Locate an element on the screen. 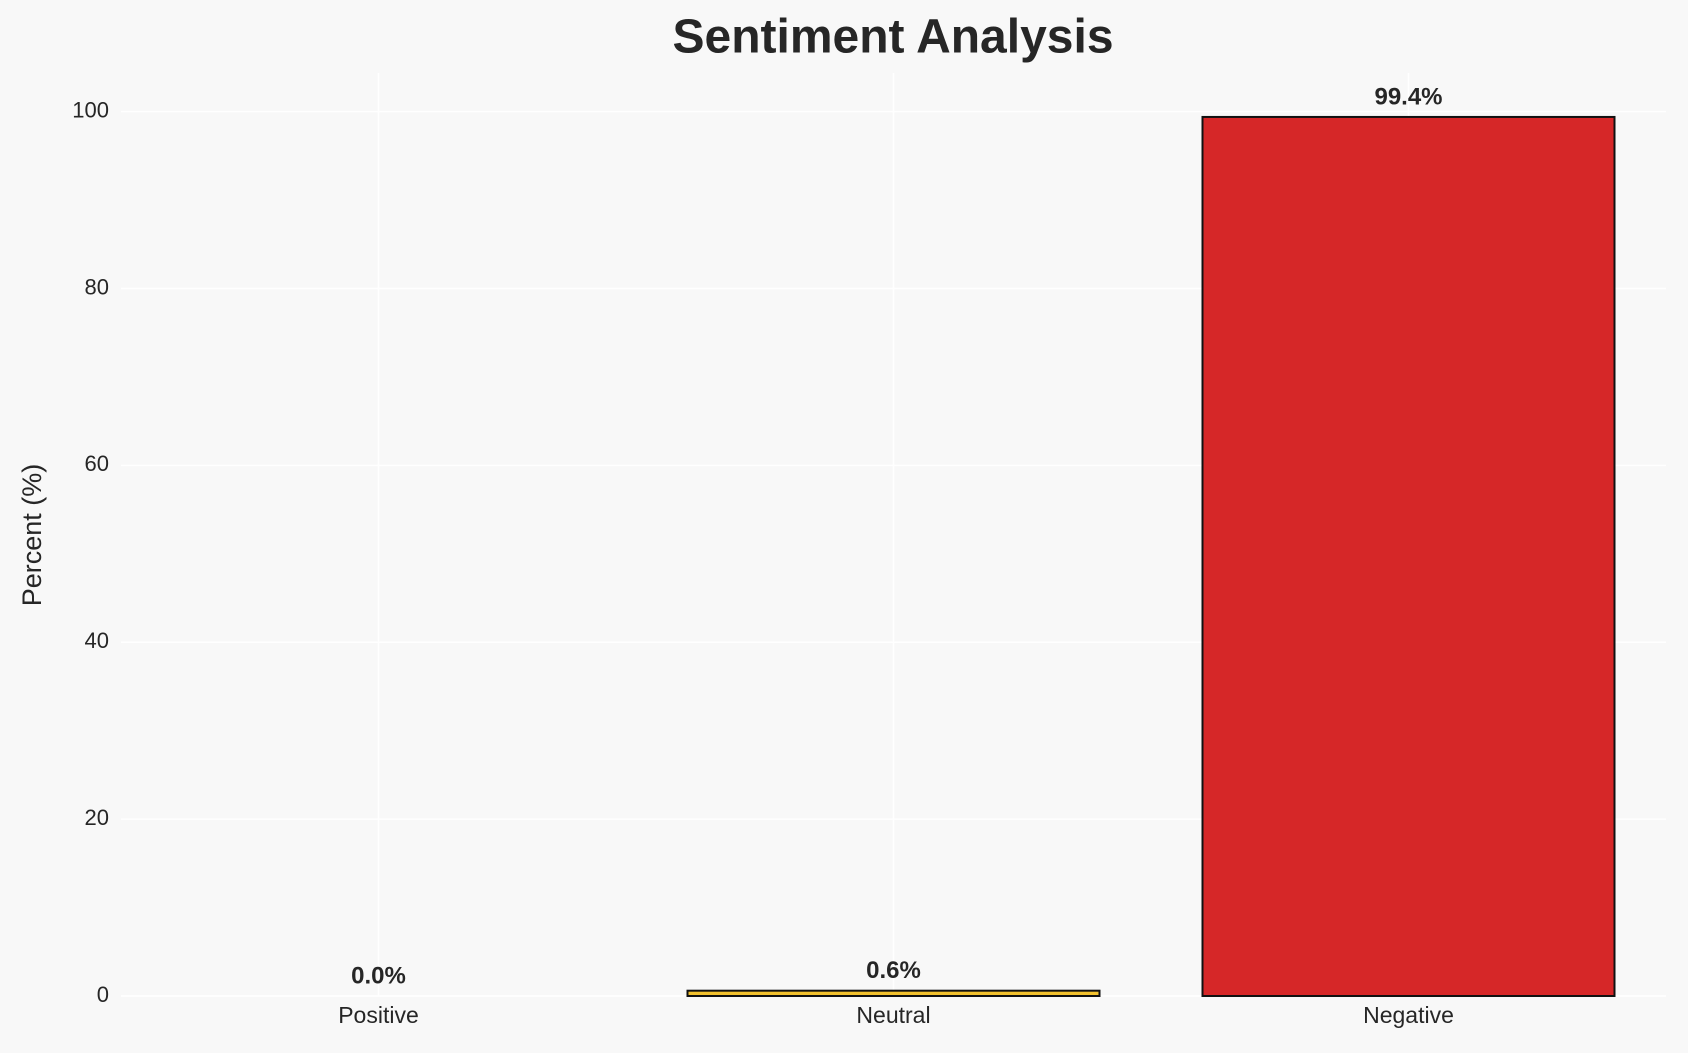 The image size is (1688, 1053). chart-title: Sentiment Analysis is located at coordinates (892, 37).